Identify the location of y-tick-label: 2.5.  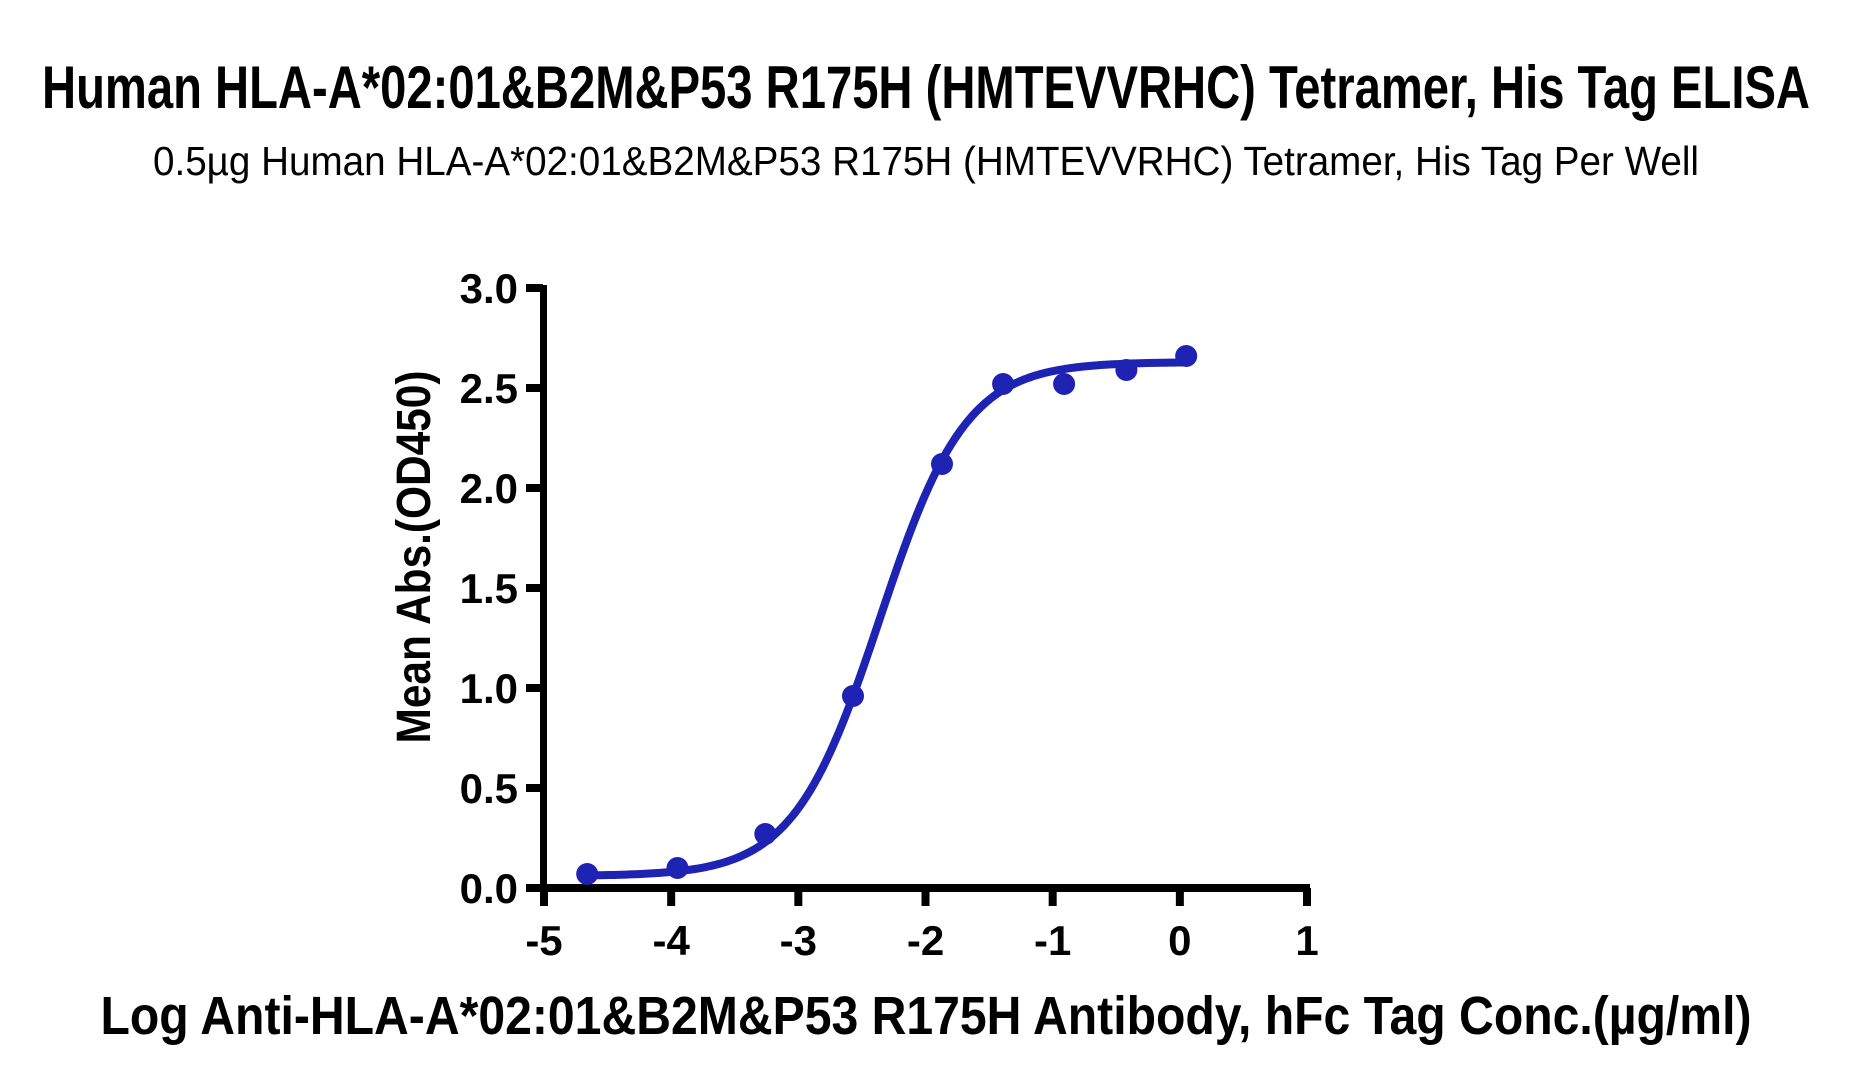
(489, 388).